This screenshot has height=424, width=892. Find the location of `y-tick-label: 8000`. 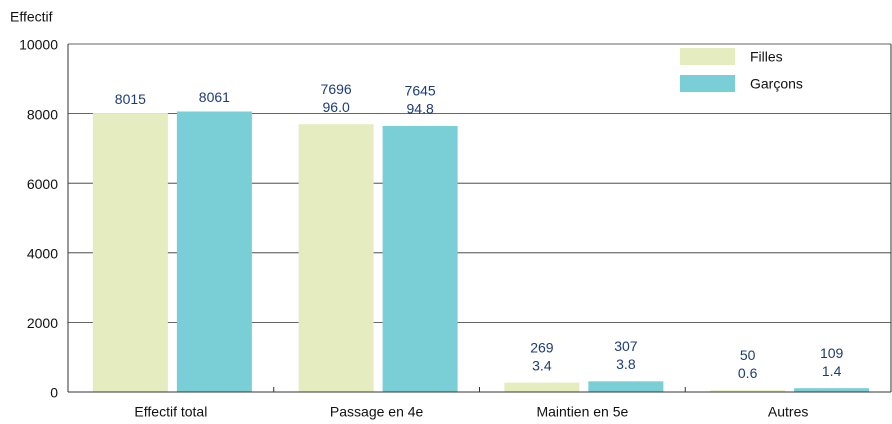

y-tick-label: 8000 is located at coordinates (42, 114).